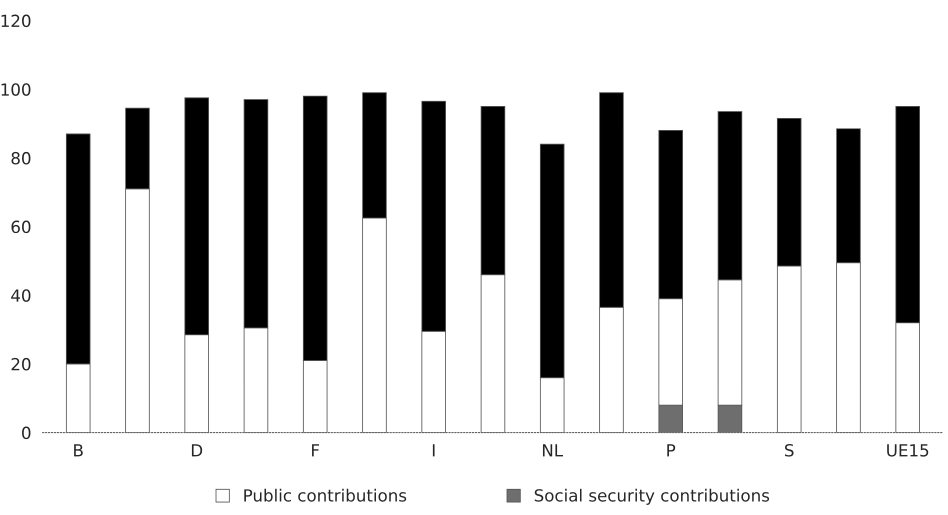  Describe the element at coordinates (78, 450) in the screenshot. I see `x-tick-label: B` at that location.